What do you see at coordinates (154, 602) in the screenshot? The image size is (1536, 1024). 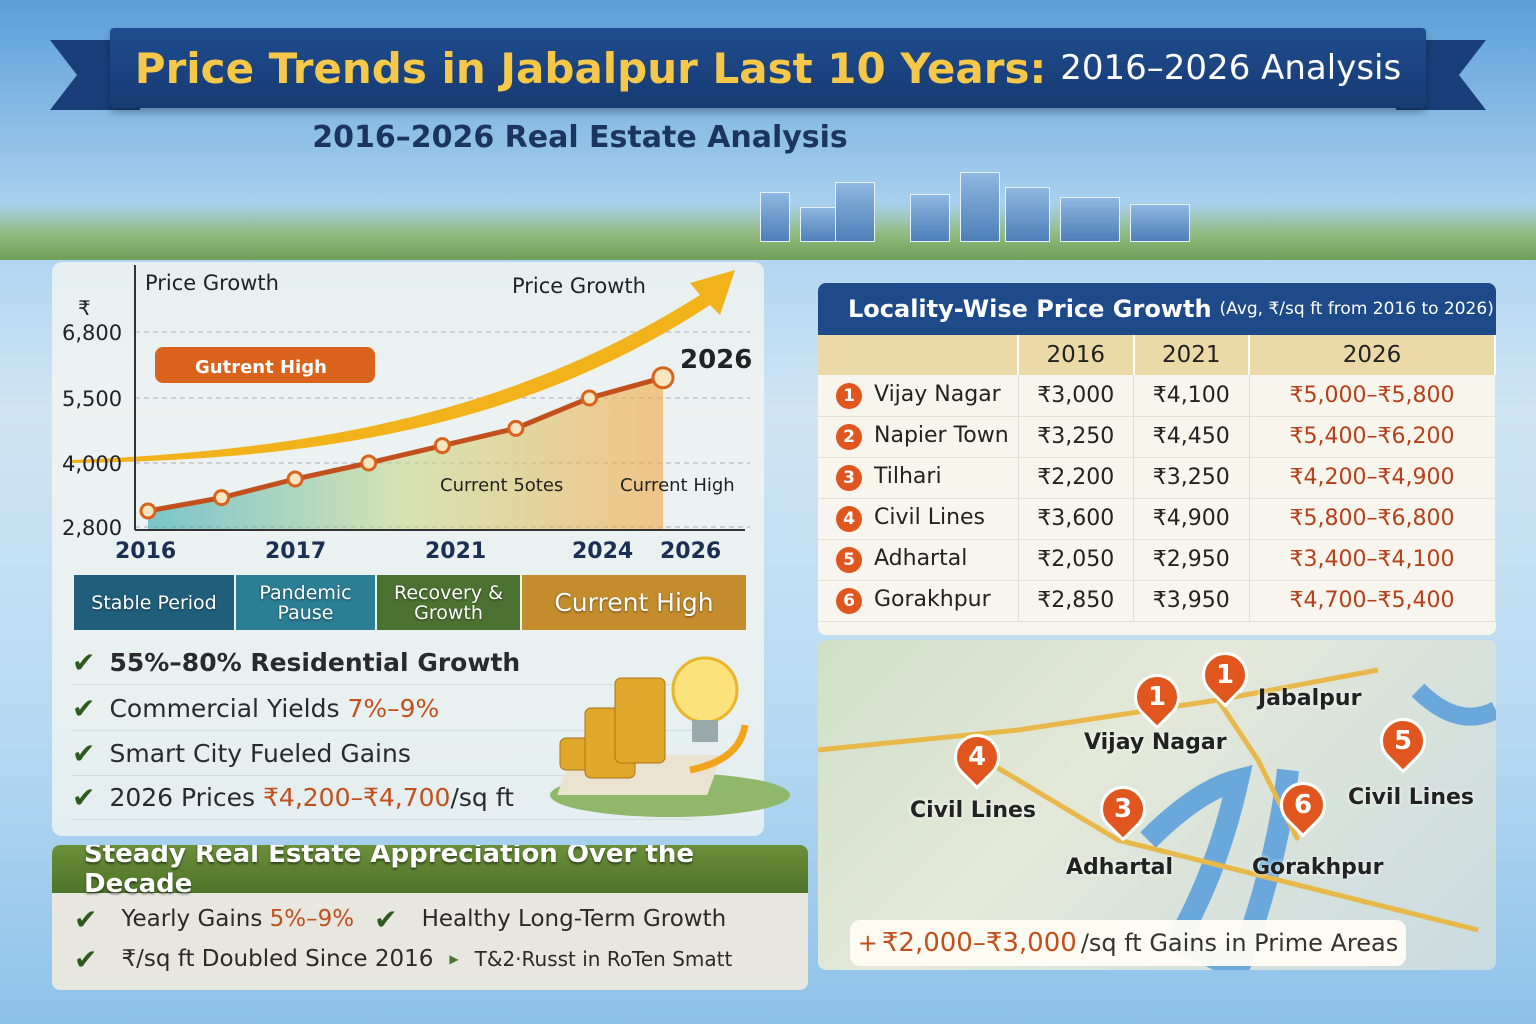 I see `phase-stable-period: Stable Period` at bounding box center [154, 602].